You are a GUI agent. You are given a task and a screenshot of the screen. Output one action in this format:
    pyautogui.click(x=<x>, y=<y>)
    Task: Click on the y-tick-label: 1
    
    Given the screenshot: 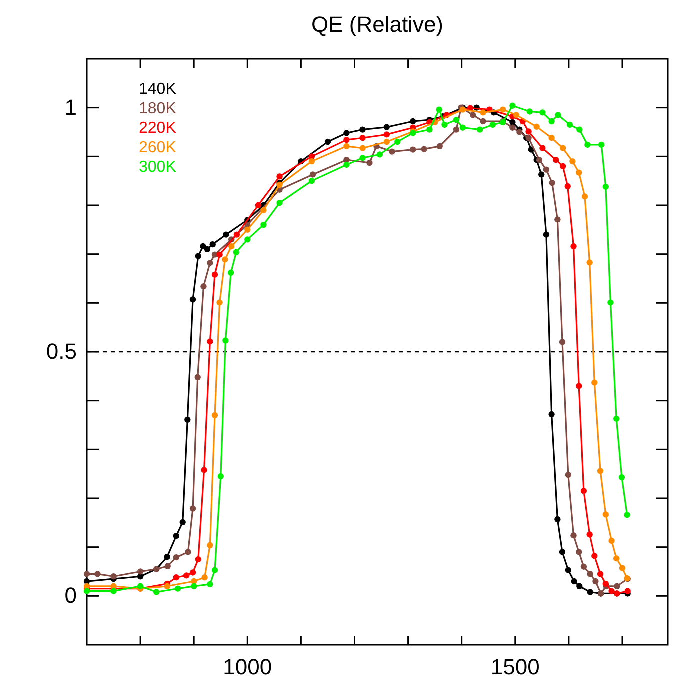 What is the action you would take?
    pyautogui.click(x=70, y=107)
    